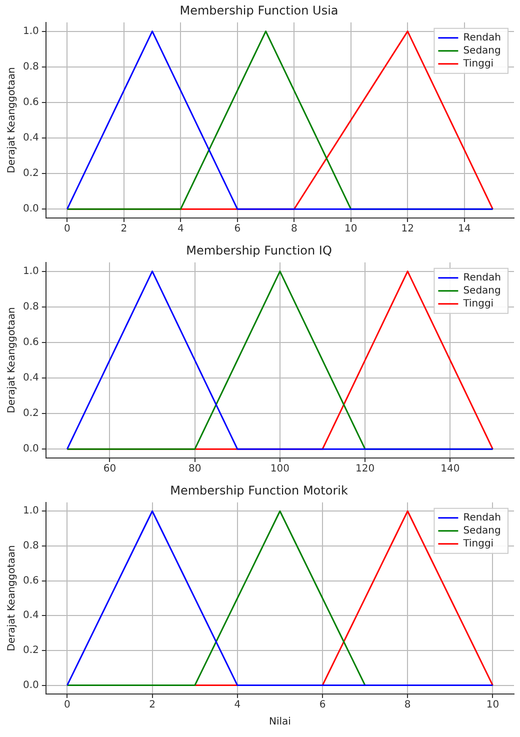 This screenshot has height=737, width=520. Describe the element at coordinates (109, 469) in the screenshot. I see `x-tick-label: 60` at that location.